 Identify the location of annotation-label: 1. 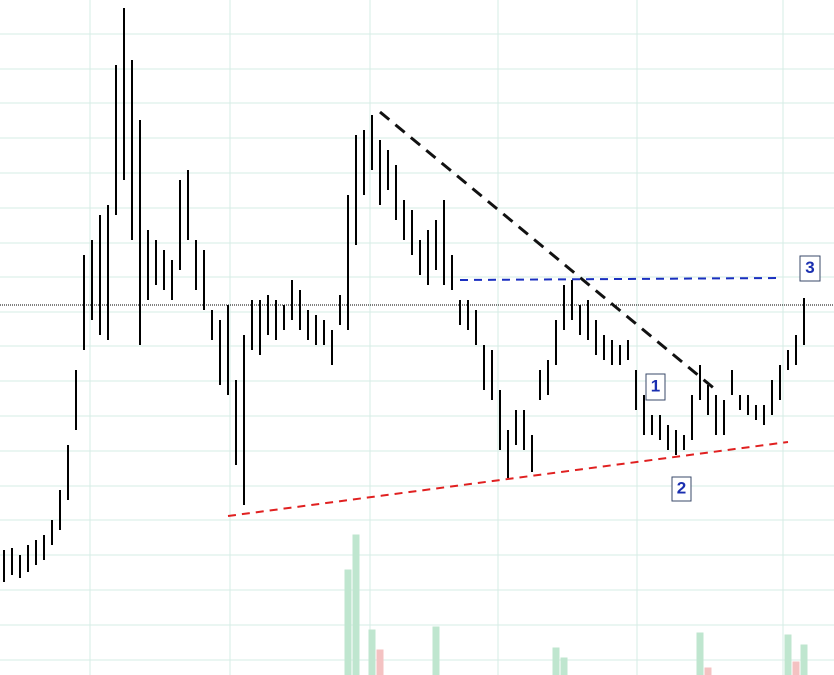
(655, 385).